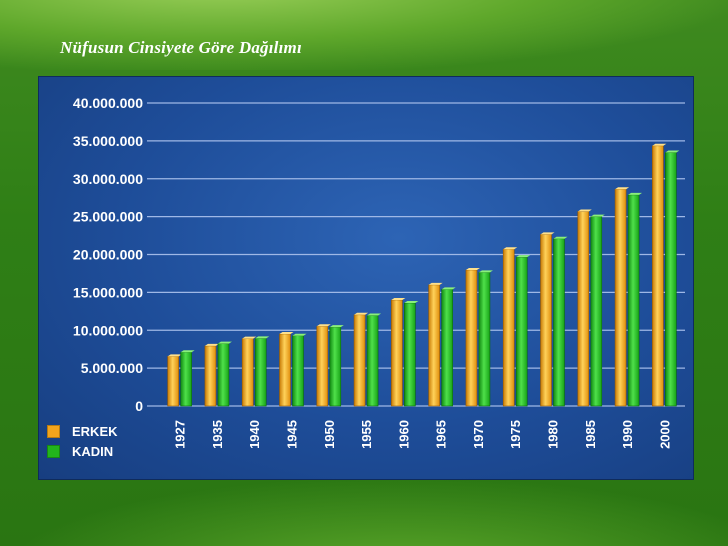 The image size is (728, 546). I want to click on legend-item-erkek: ERKEK, so click(82, 431).